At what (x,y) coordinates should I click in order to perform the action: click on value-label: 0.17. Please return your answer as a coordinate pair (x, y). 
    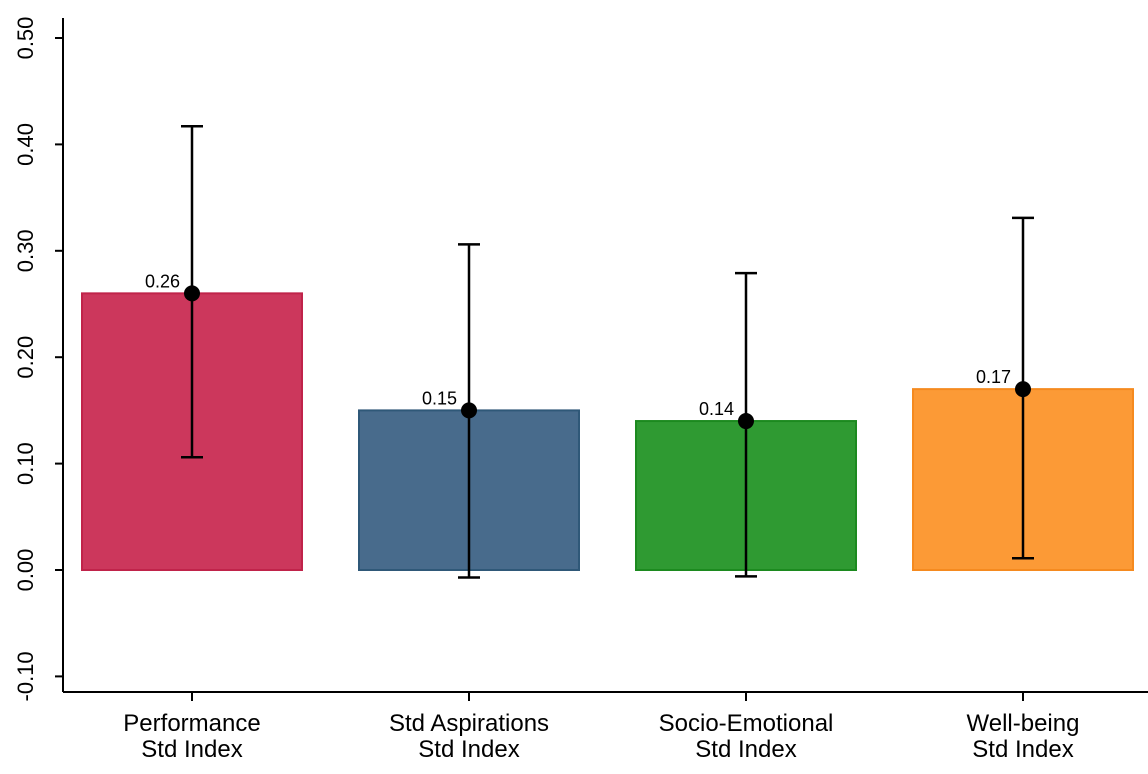
    Looking at the image, I should click on (993, 377).